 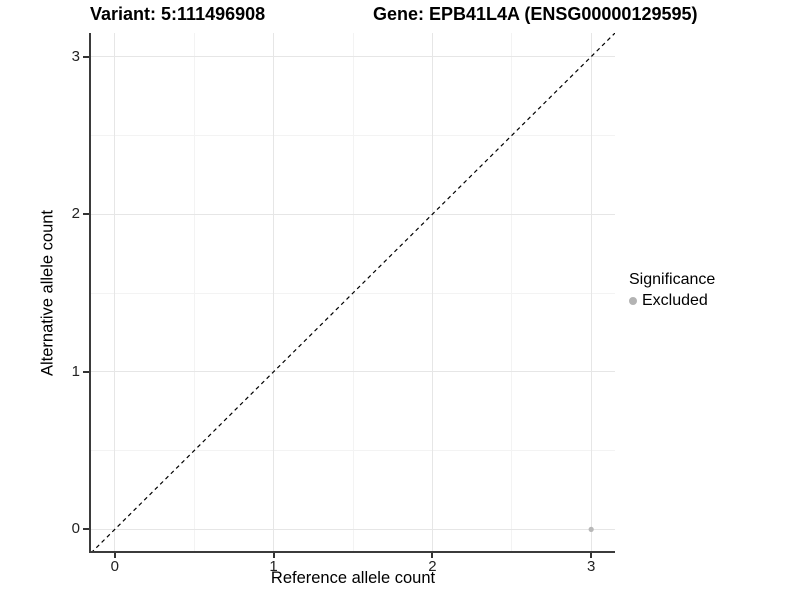 I want to click on variant-title: Variant: 5:111496908, so click(x=178, y=14).